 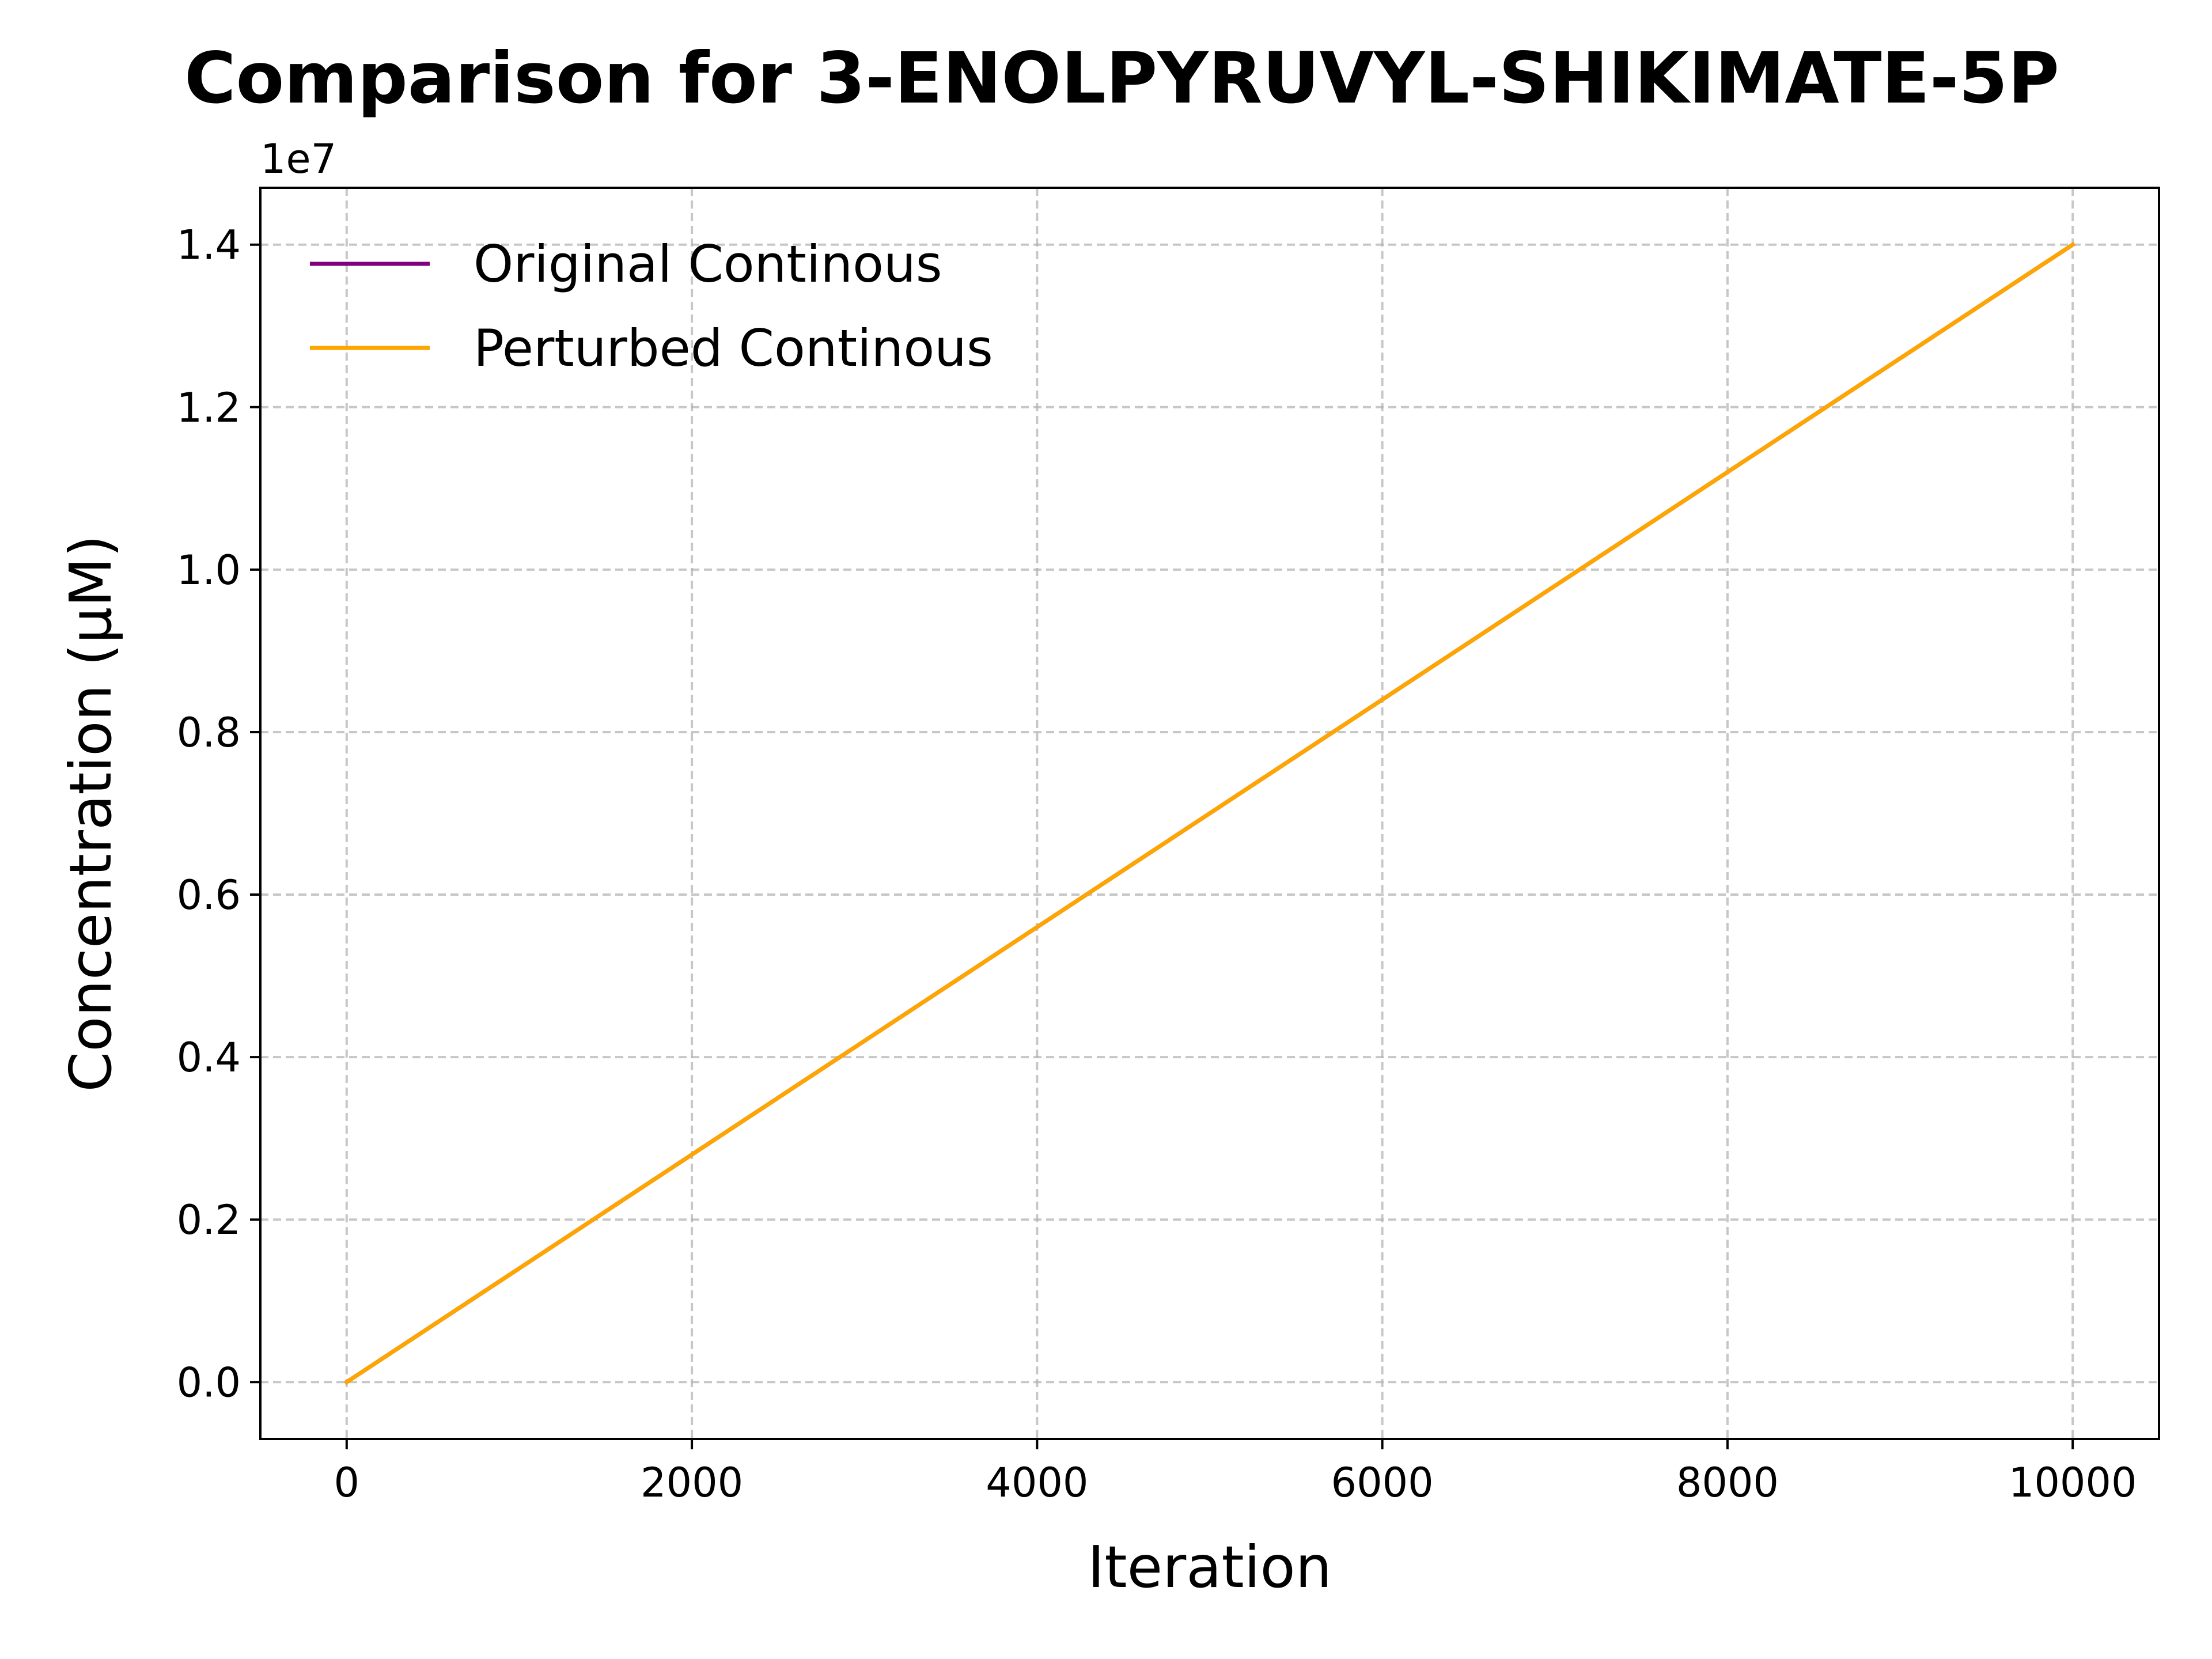 What do you see at coordinates (209, 570) in the screenshot?
I see `y-tick-label: 1.0` at bounding box center [209, 570].